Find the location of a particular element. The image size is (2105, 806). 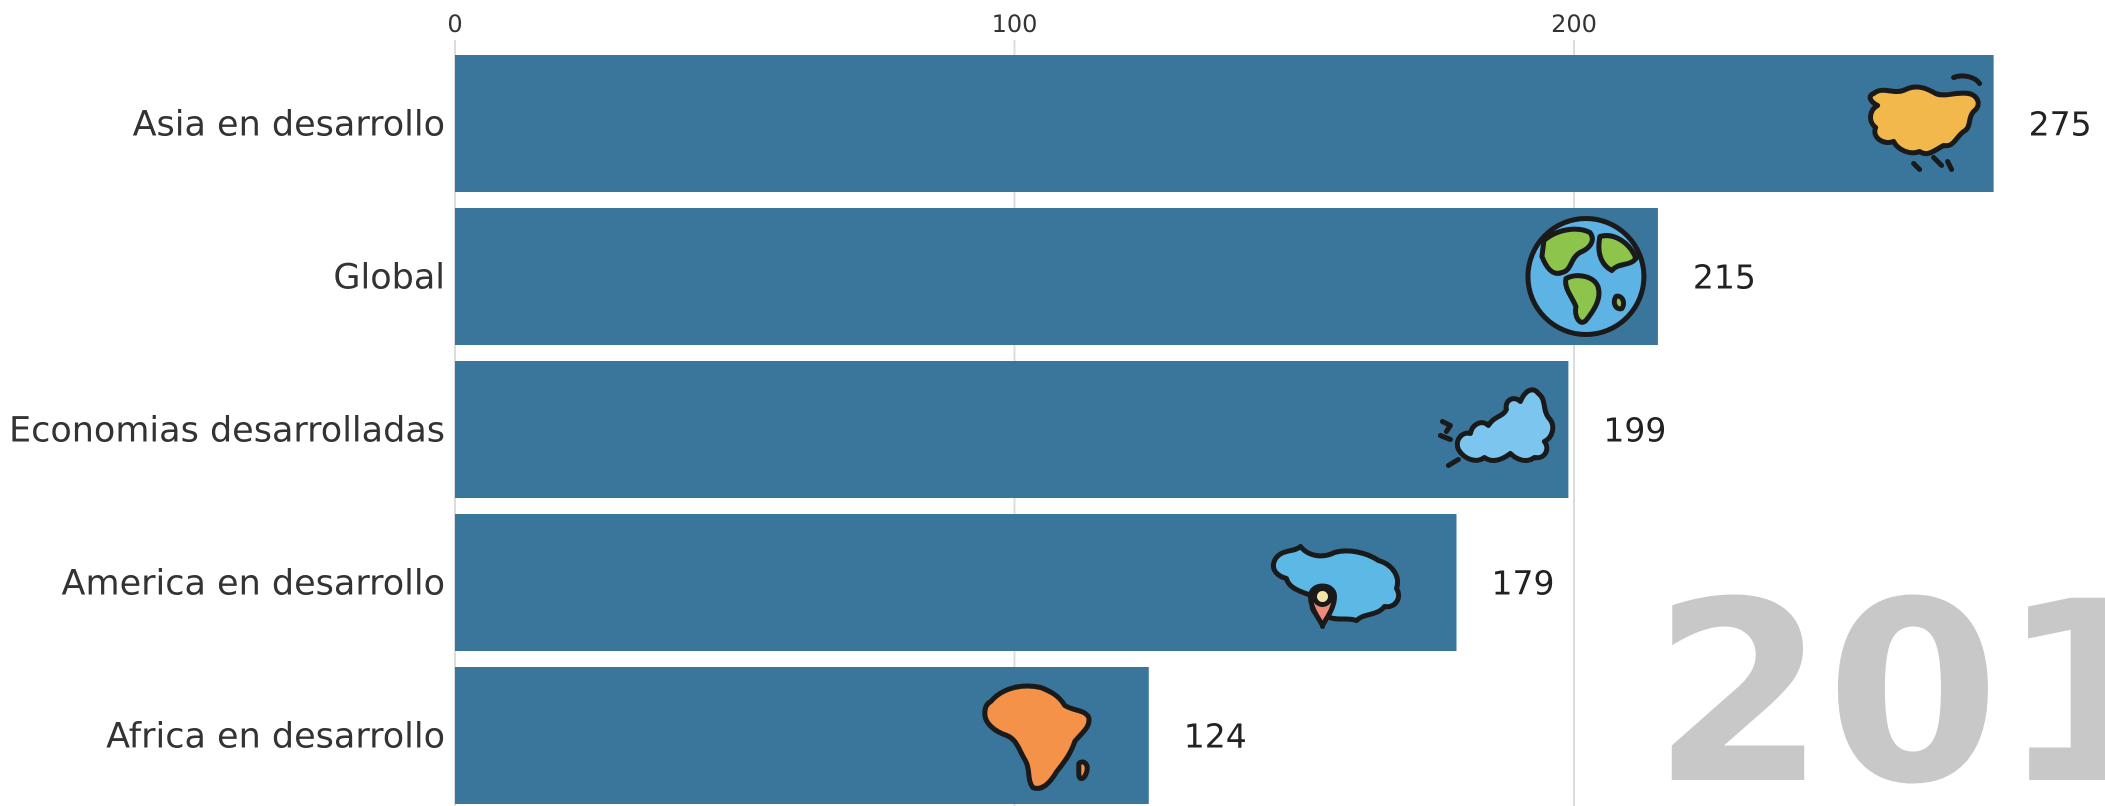

south-america-map-icon is located at coordinates (1336, 586).